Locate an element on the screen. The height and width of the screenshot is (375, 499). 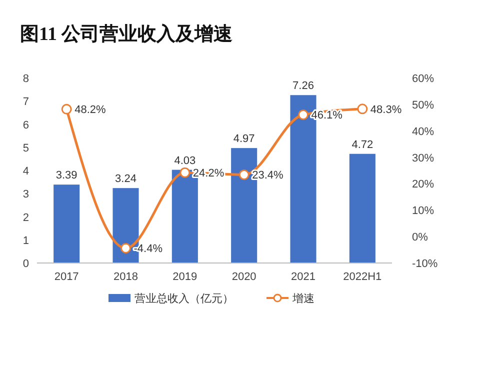
y-tick-label: 3 is located at coordinates (25, 194).